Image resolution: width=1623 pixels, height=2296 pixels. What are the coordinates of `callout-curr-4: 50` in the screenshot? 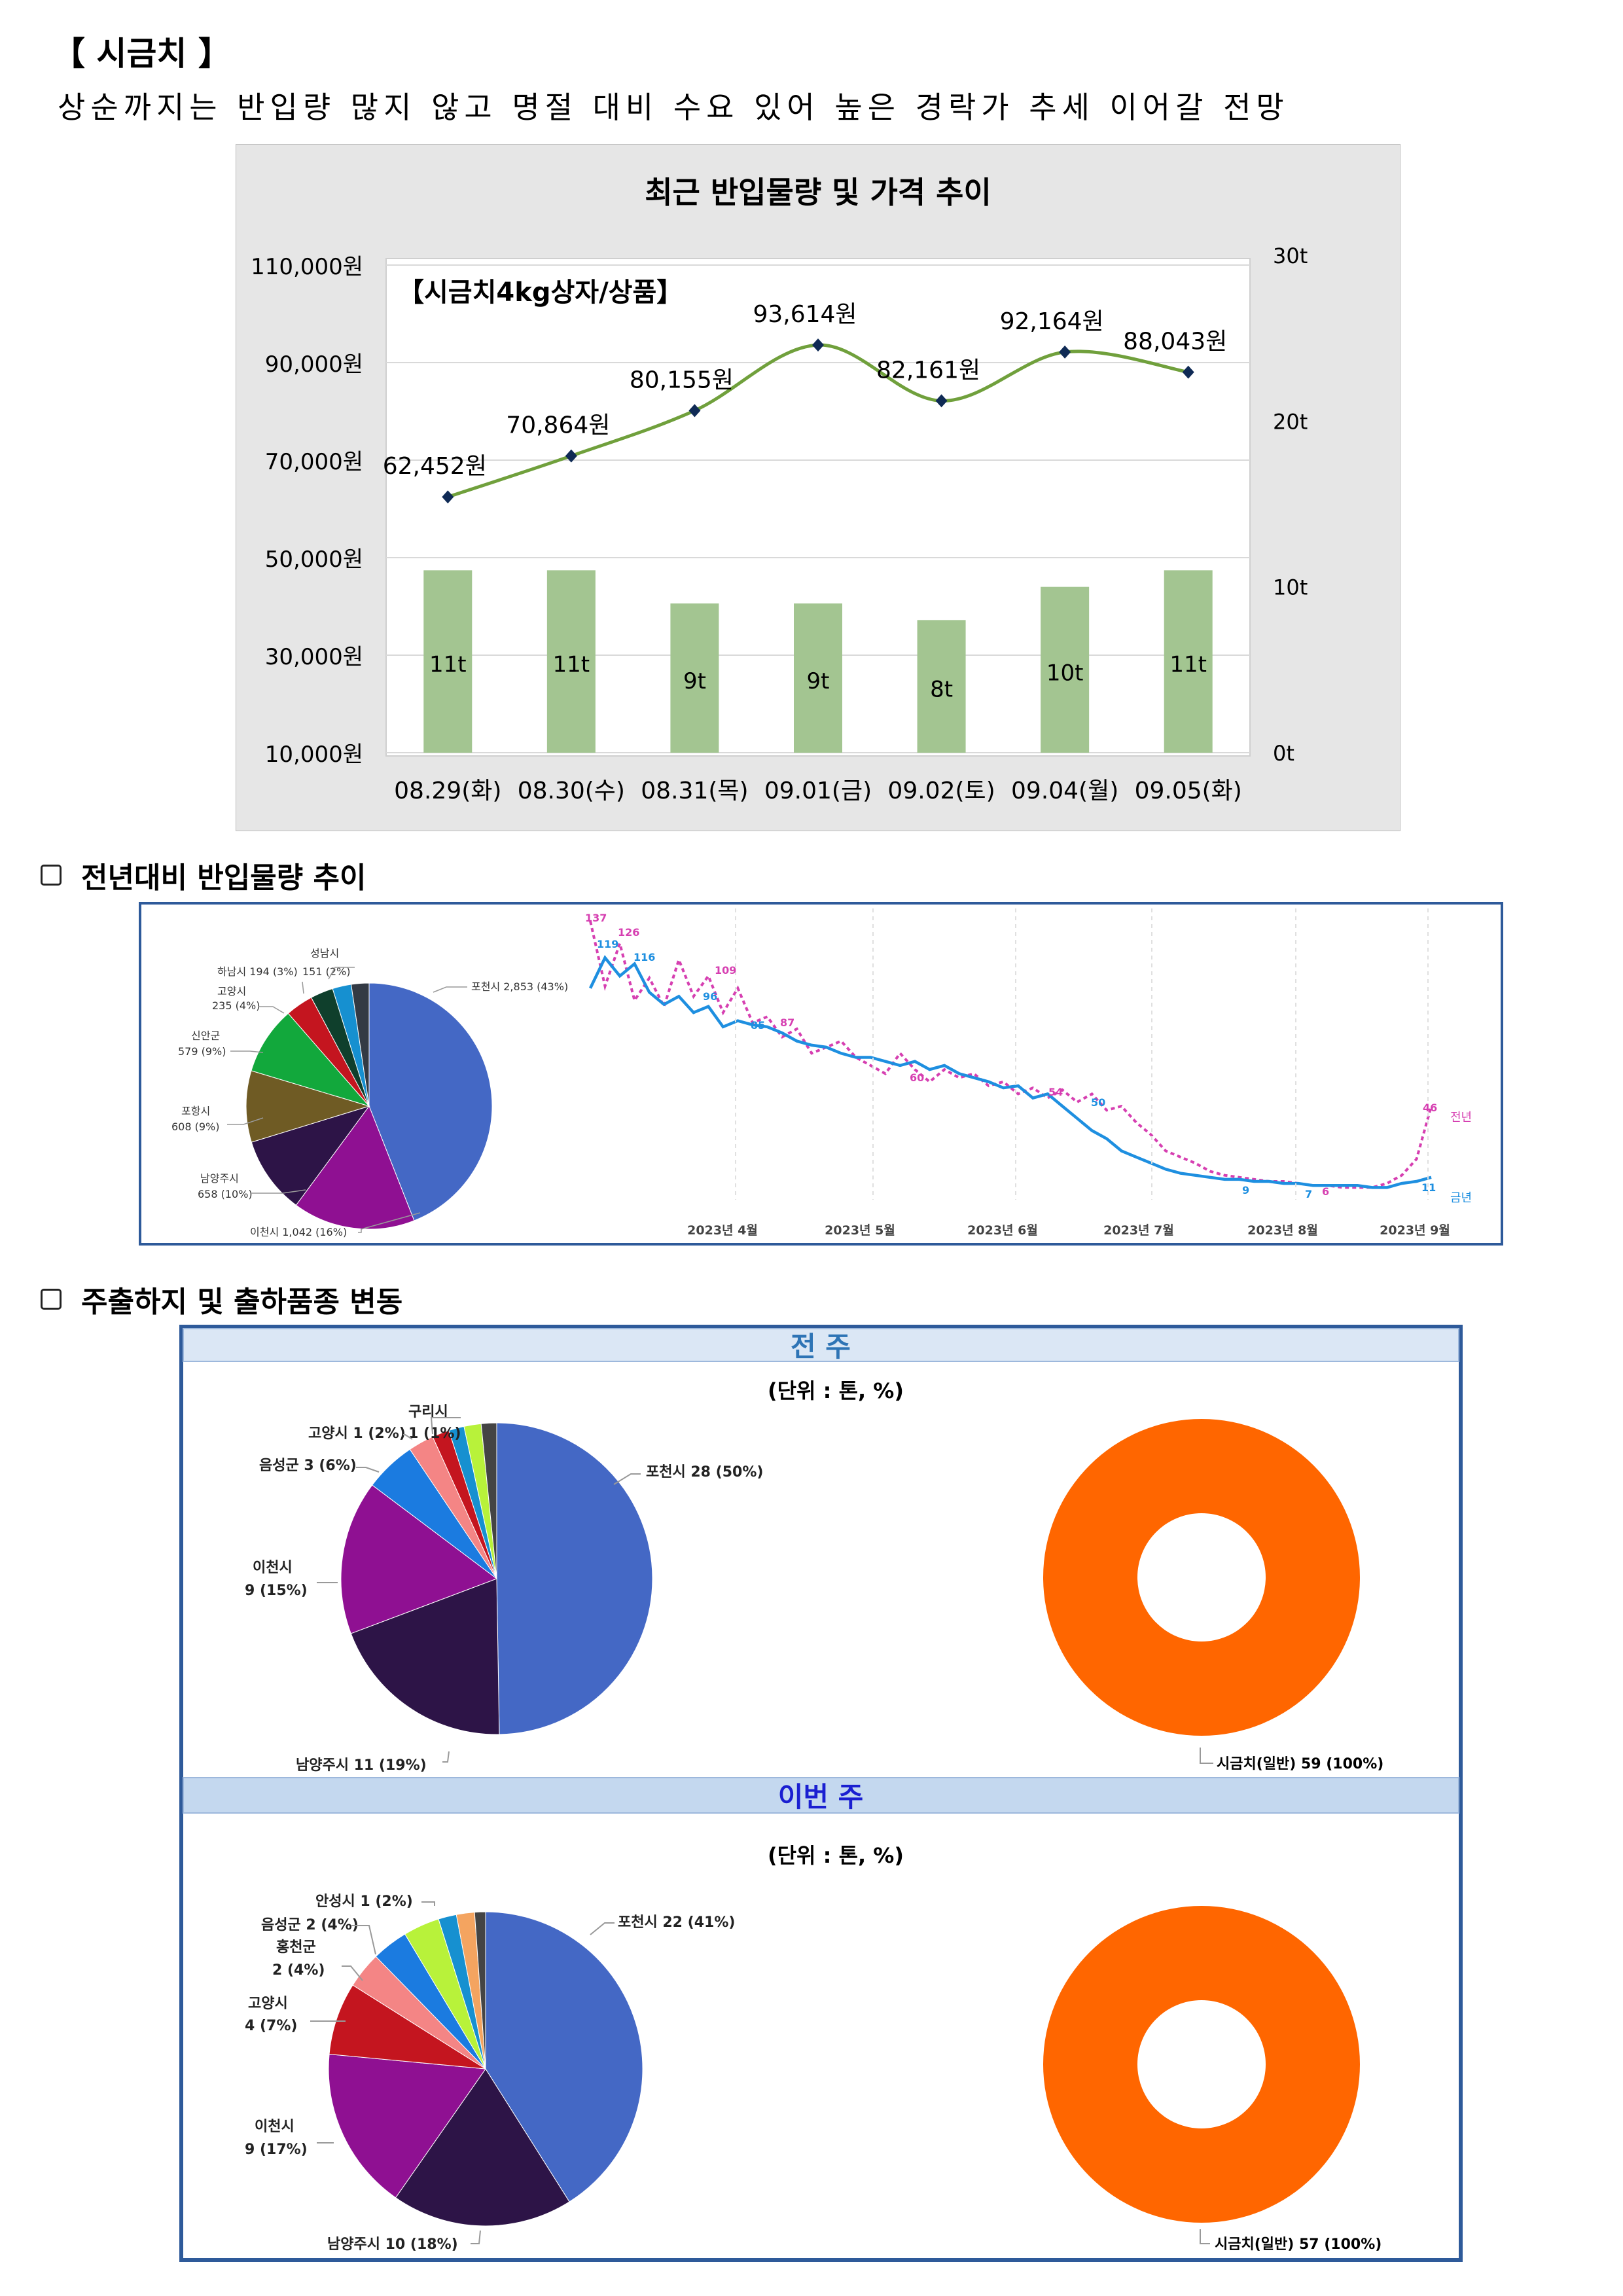 It's located at (1098, 1102).